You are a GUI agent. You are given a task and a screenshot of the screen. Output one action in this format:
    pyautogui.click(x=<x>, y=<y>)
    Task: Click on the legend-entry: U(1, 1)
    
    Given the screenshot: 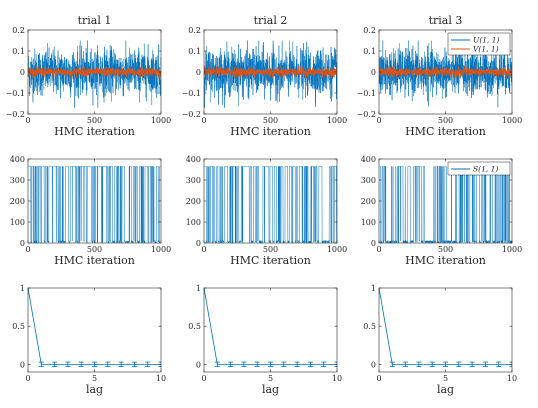 What is the action you would take?
    pyautogui.click(x=486, y=40)
    